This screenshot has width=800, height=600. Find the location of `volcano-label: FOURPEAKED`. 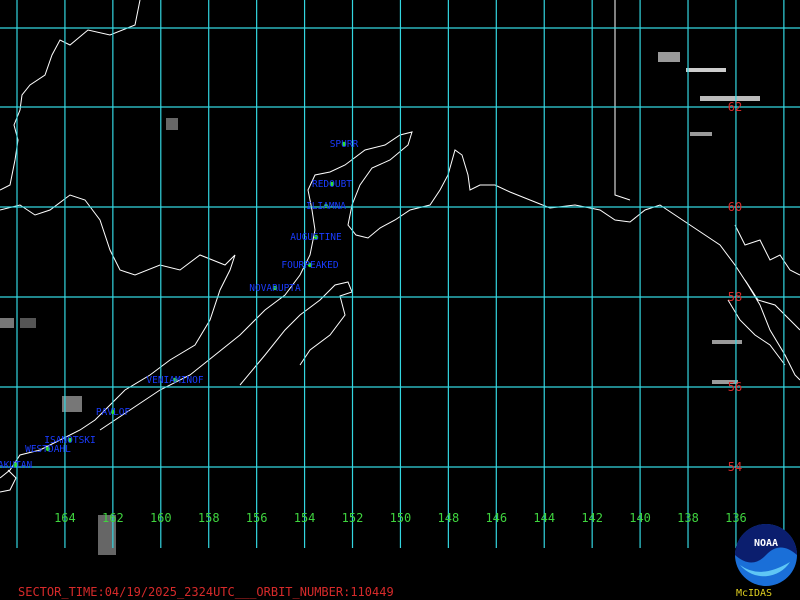

volcano-label: FOURPEAKED is located at coordinates (309, 265).